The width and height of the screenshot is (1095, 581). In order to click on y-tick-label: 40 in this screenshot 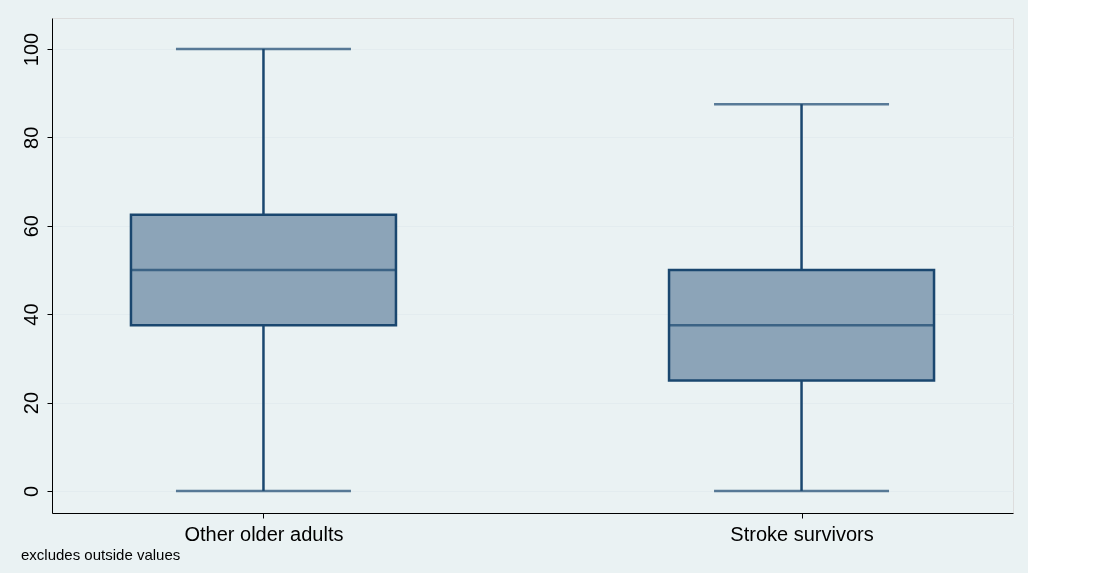, I will do `click(30, 314)`.